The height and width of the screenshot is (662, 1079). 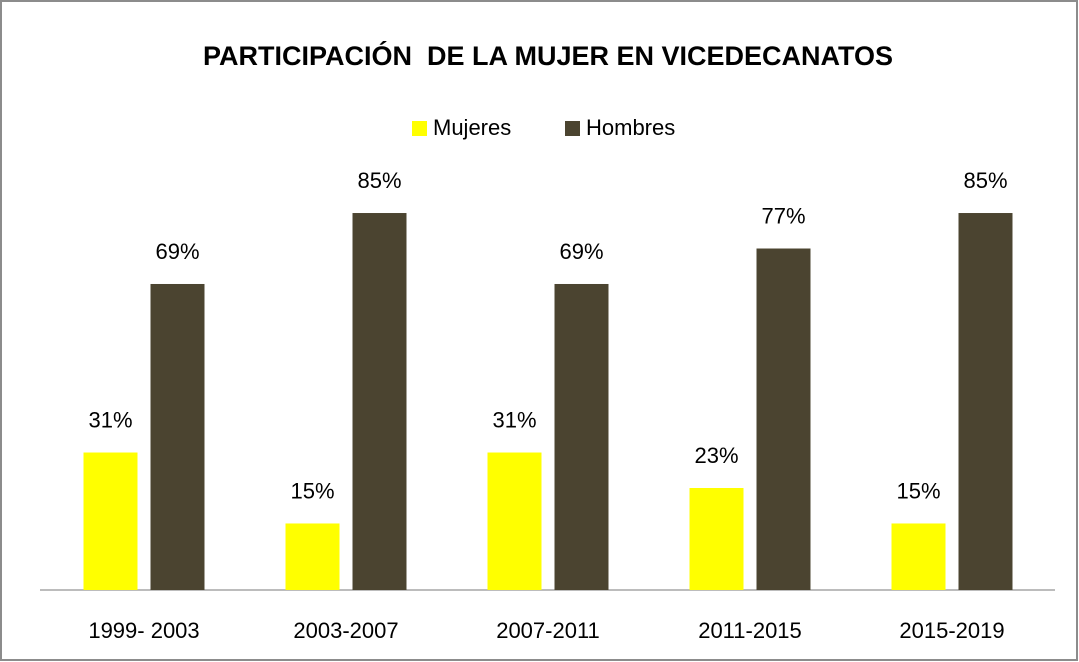 I want to click on x-tick-label: 2011-2015, so click(x=750, y=630).